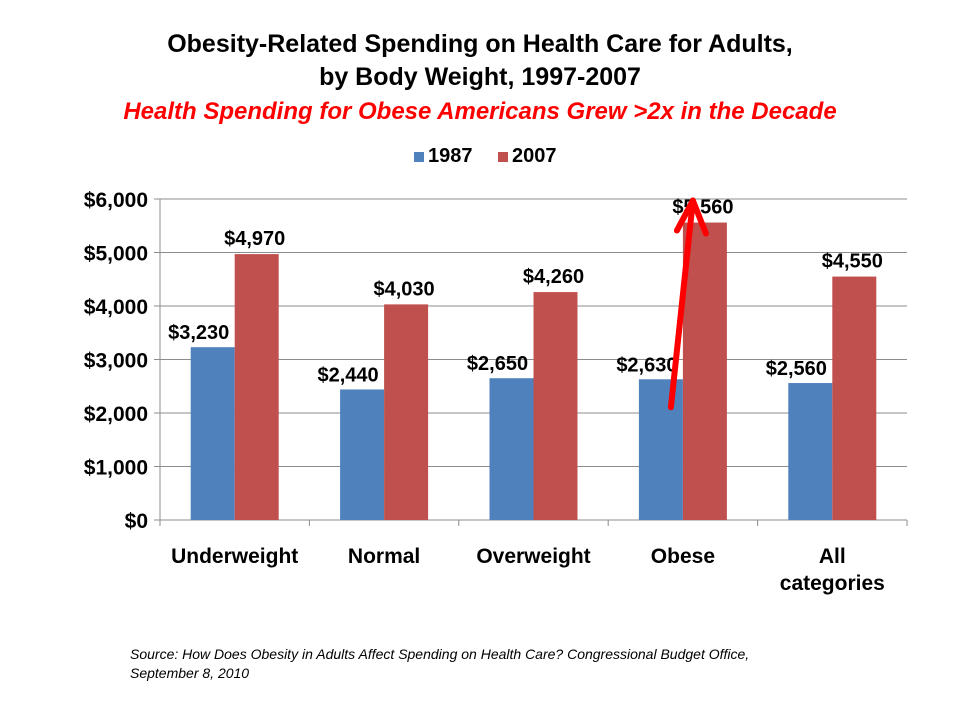 The height and width of the screenshot is (720, 960). What do you see at coordinates (503, 157) in the screenshot?
I see `legend-swatch-2007` at bounding box center [503, 157].